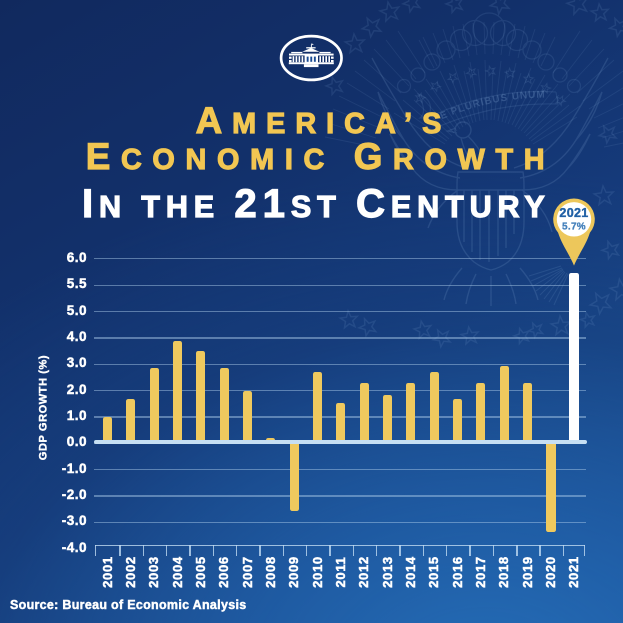 The height and width of the screenshot is (623, 623). I want to click on svg-text: 2021, so click(573, 213).